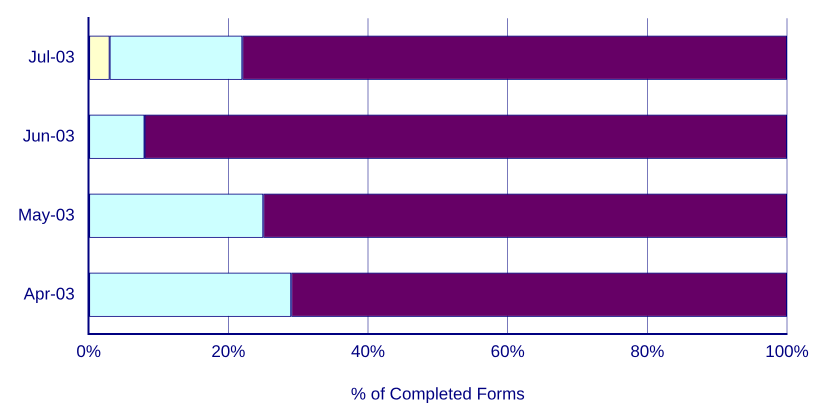  Describe the element at coordinates (647, 352) in the screenshot. I see `x-tick-label: 80%` at that location.